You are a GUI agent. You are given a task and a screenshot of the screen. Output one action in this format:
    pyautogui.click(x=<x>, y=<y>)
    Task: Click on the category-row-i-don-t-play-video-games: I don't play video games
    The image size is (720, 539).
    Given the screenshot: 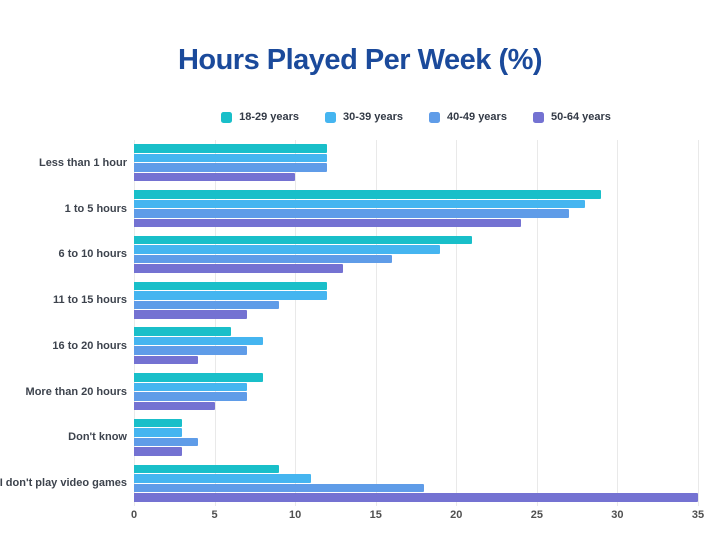 What is the action you would take?
    pyautogui.click(x=349, y=483)
    